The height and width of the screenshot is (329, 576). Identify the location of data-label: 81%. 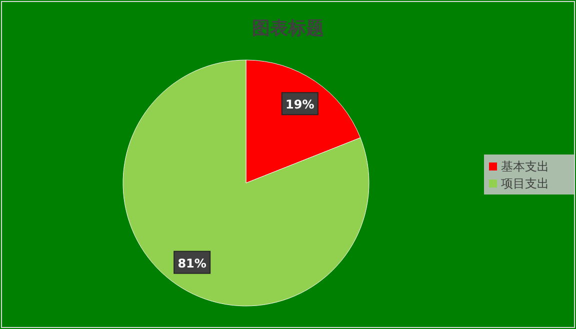
(192, 263).